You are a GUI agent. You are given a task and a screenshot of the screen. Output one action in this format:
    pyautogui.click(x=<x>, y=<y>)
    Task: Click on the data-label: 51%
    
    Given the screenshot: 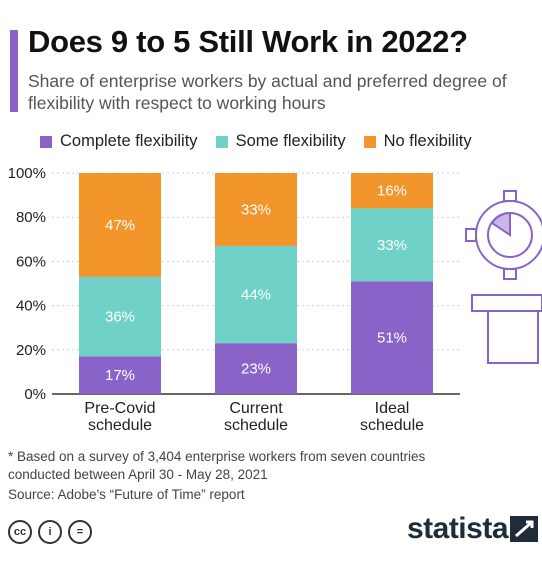 What is the action you would take?
    pyautogui.click(x=392, y=338)
    